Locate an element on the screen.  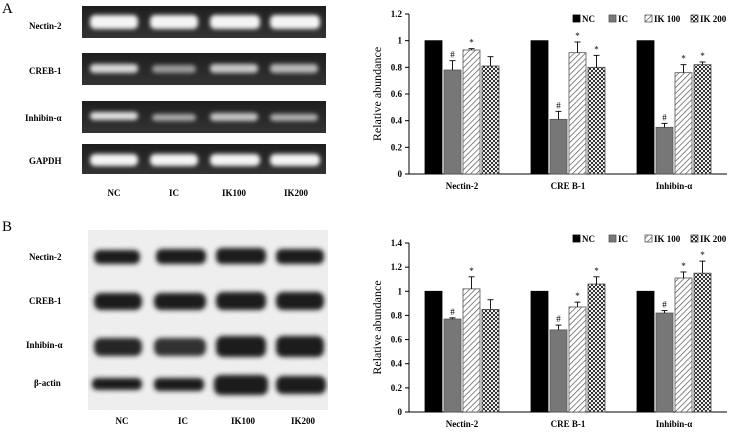
y-tick-label: 0.2 is located at coordinates (397, 388).